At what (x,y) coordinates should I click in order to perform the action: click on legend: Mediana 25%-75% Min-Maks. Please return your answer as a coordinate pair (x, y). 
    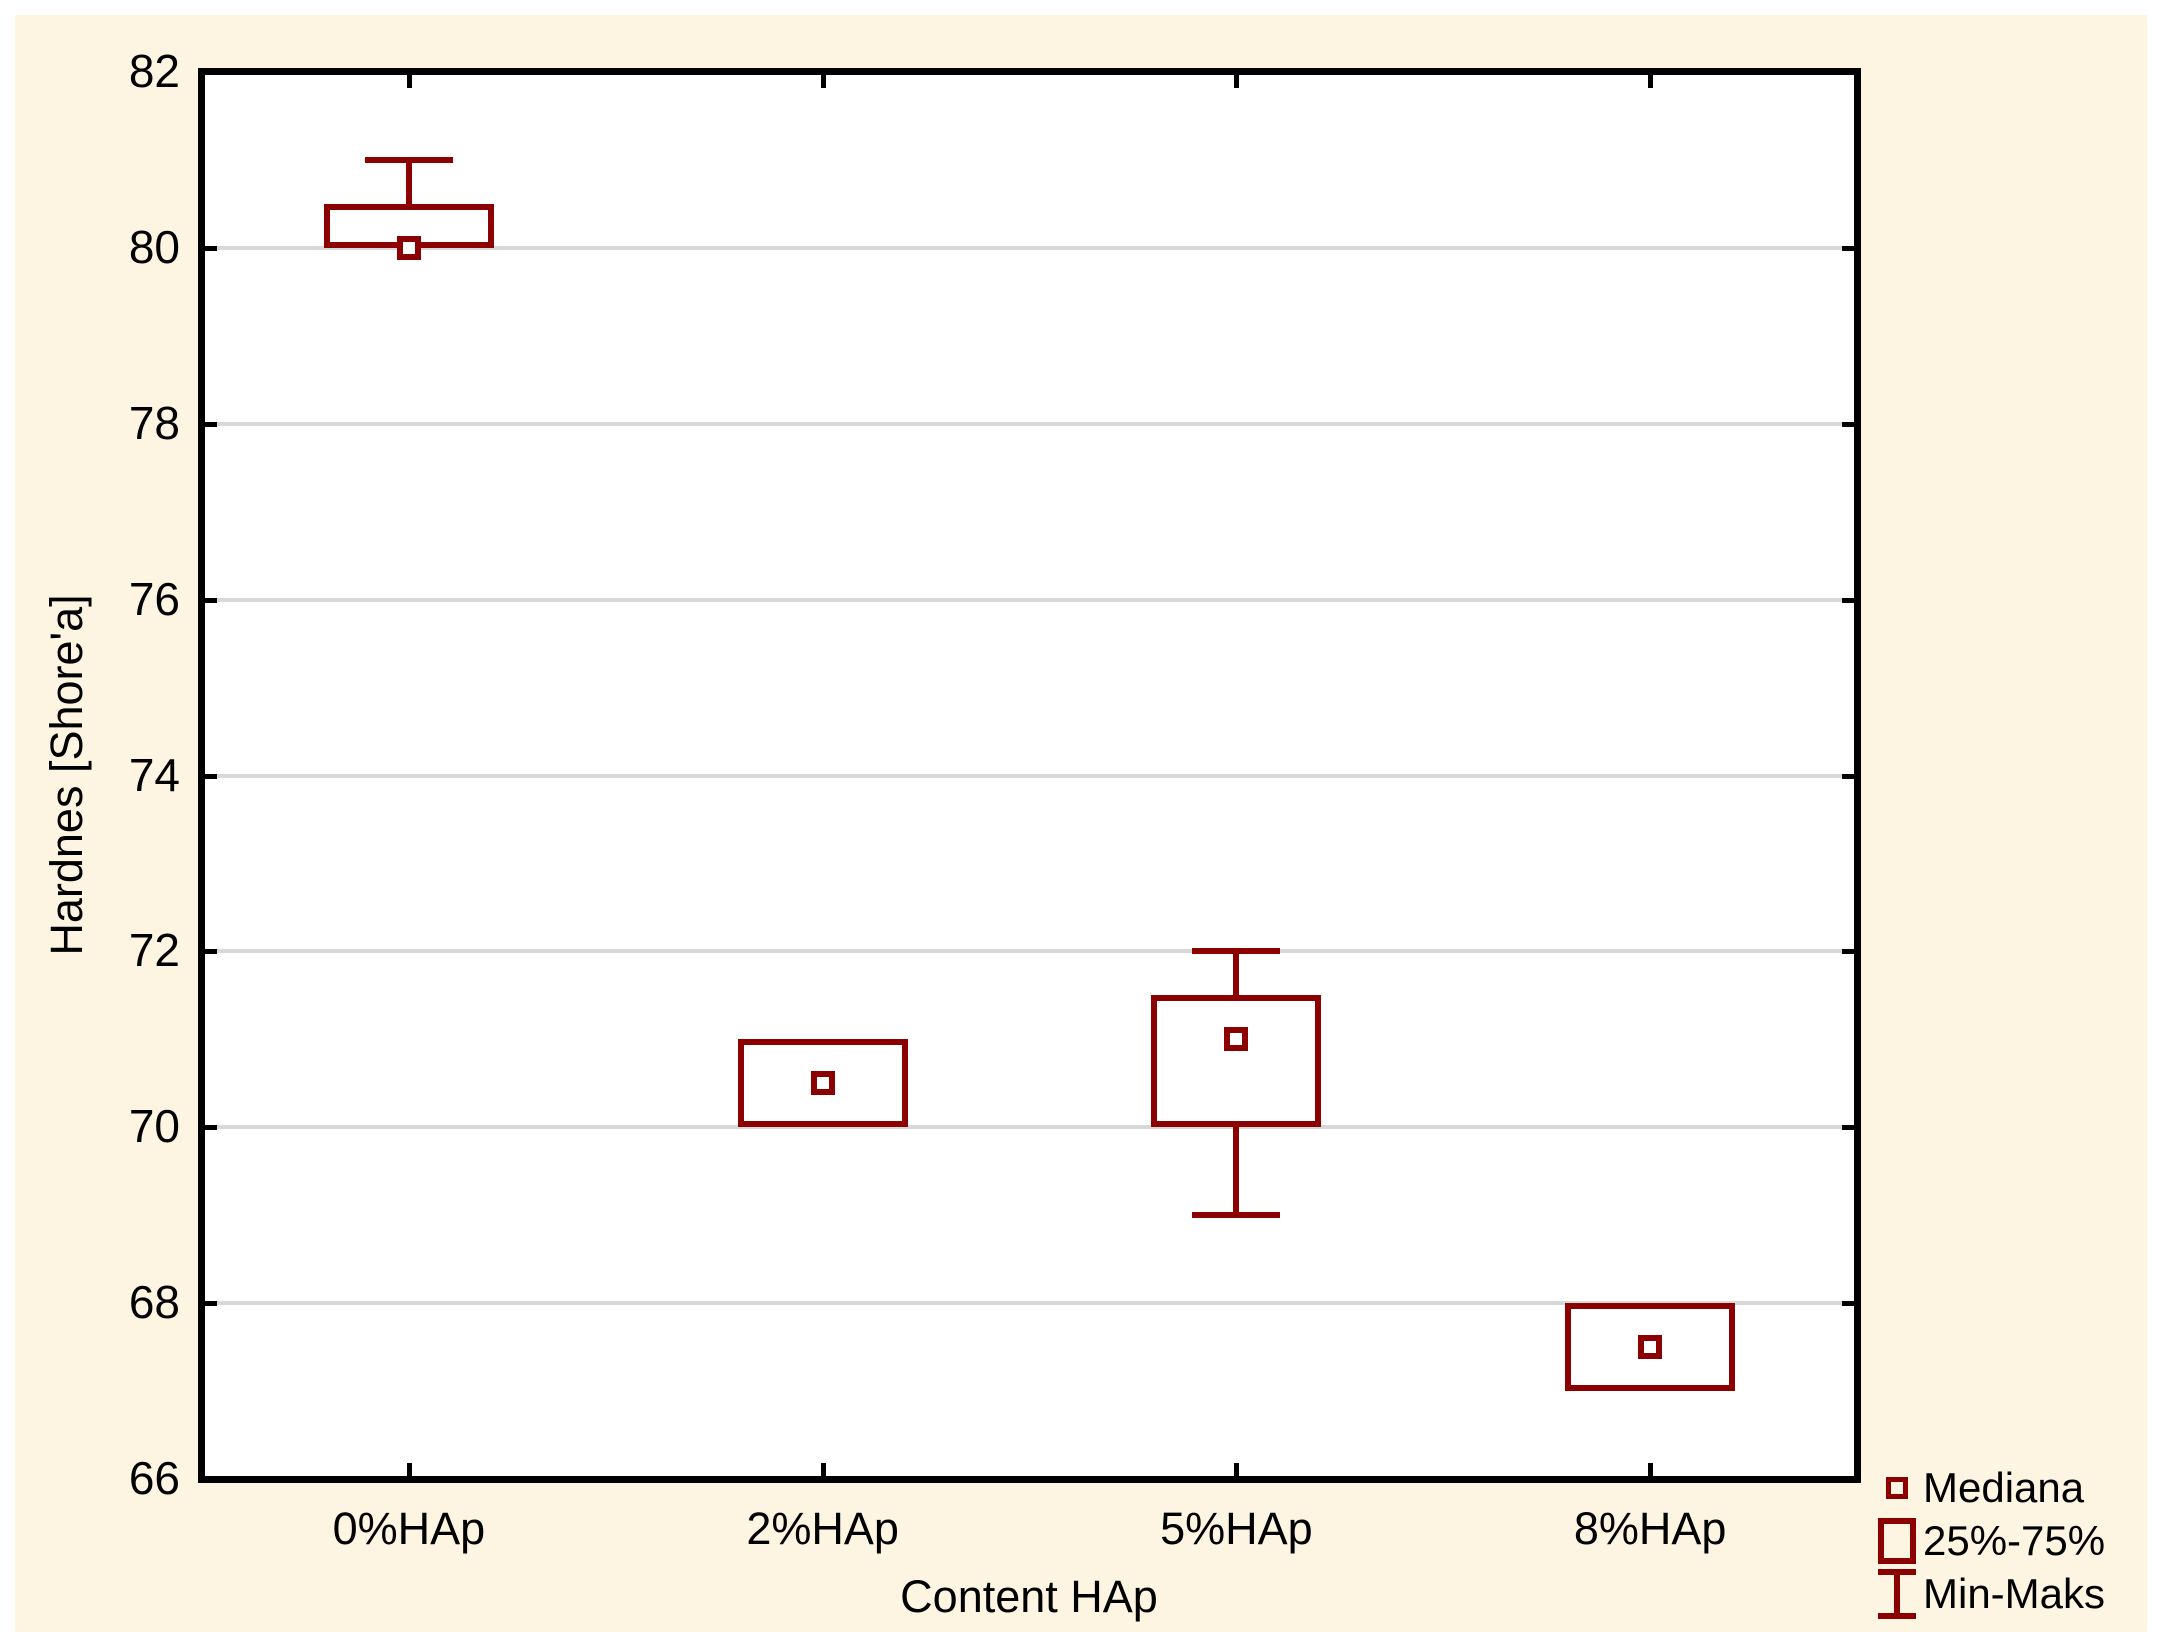
    Looking at the image, I should click on (1988, 1540).